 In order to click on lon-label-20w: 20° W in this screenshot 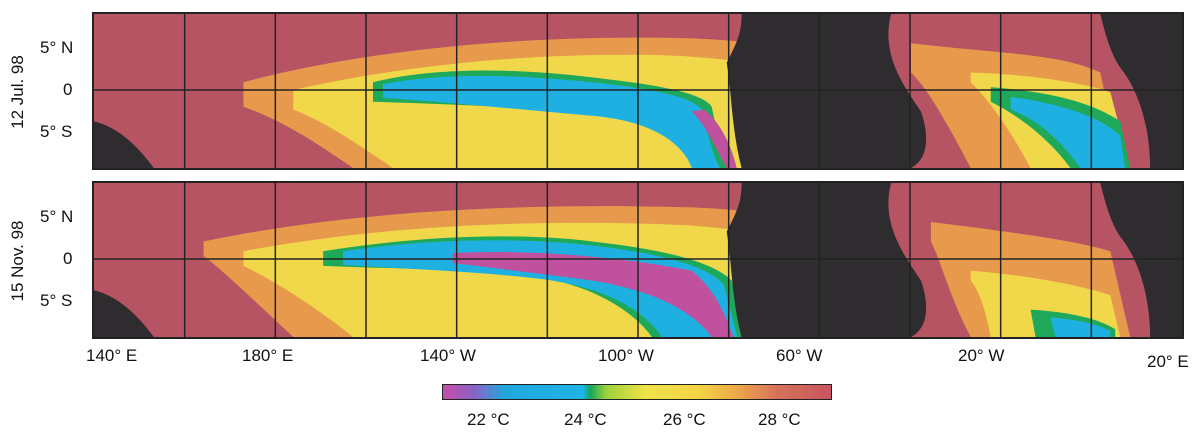, I will do `click(981, 355)`.